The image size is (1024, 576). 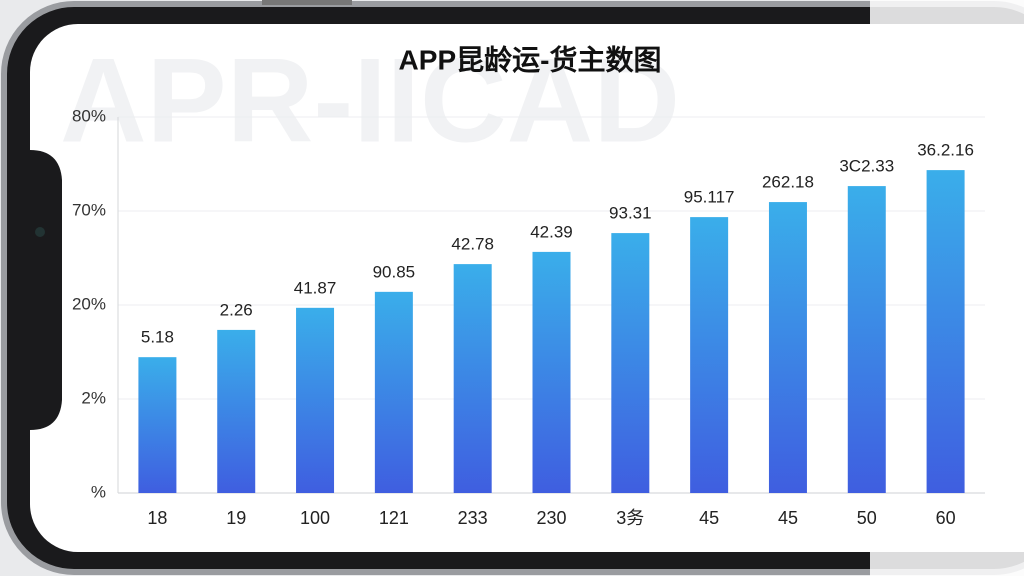 I want to click on phone-button, so click(x=307, y=2).